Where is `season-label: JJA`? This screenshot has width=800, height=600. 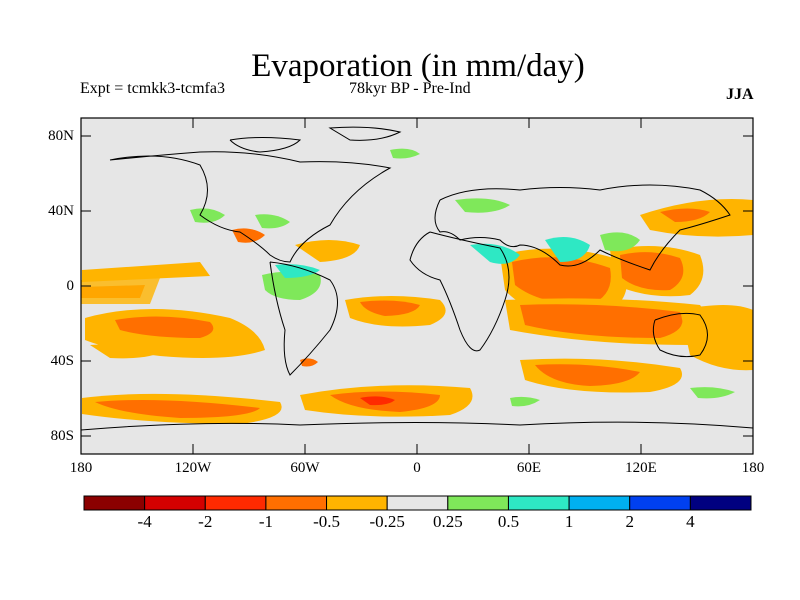
season-label: JJA is located at coordinates (740, 94).